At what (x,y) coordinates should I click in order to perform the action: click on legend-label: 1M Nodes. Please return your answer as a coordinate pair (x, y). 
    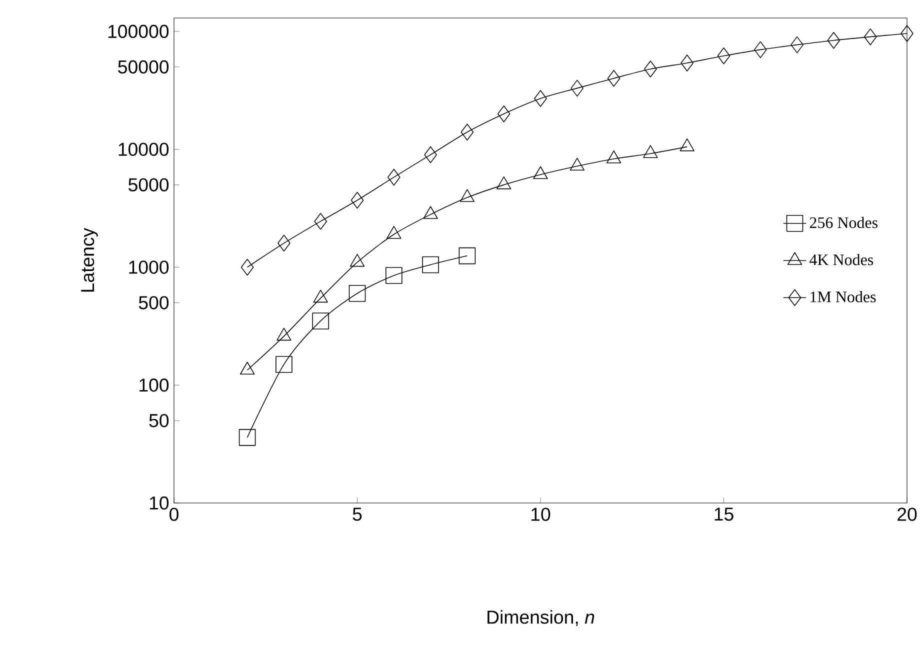
    Looking at the image, I should click on (843, 296).